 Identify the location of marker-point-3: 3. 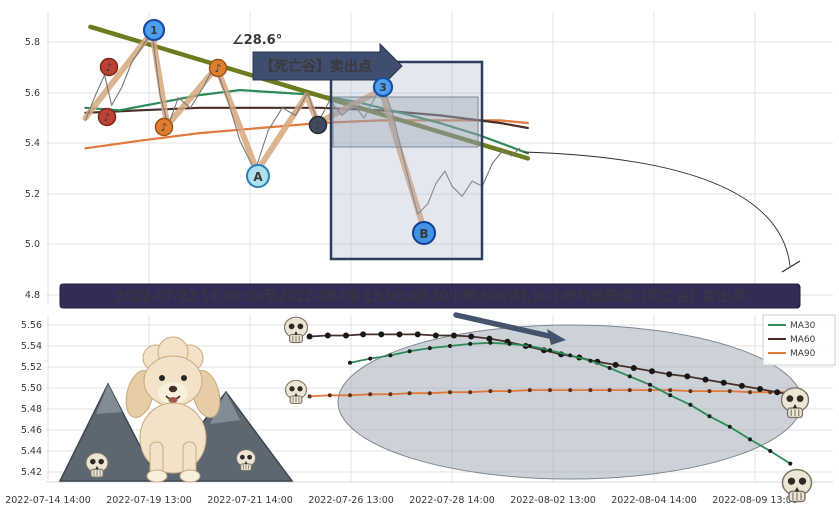
(383, 87).